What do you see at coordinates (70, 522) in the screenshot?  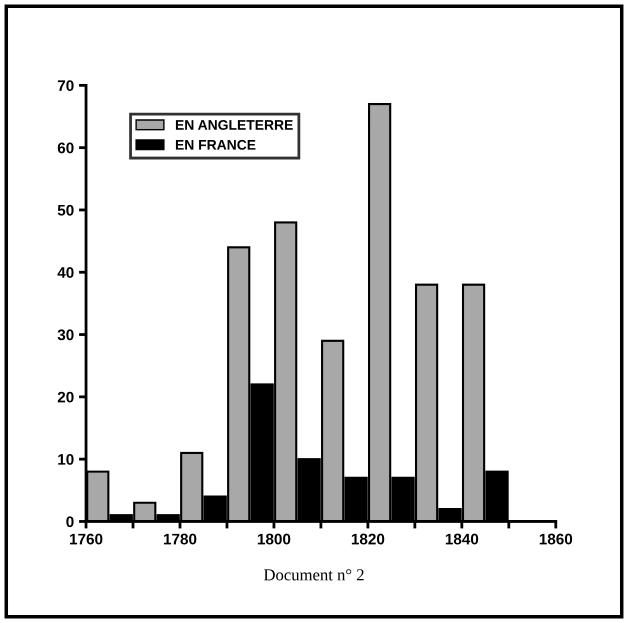 I see `y-tick-label: 0` at bounding box center [70, 522].